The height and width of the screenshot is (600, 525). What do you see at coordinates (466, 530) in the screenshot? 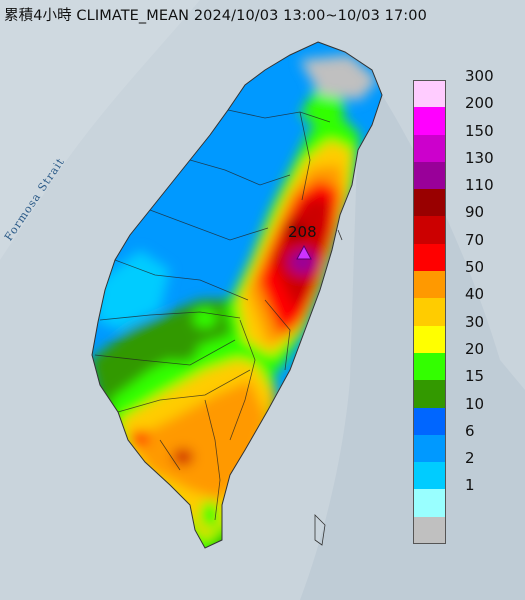
I see `legend-row` at bounding box center [466, 530].